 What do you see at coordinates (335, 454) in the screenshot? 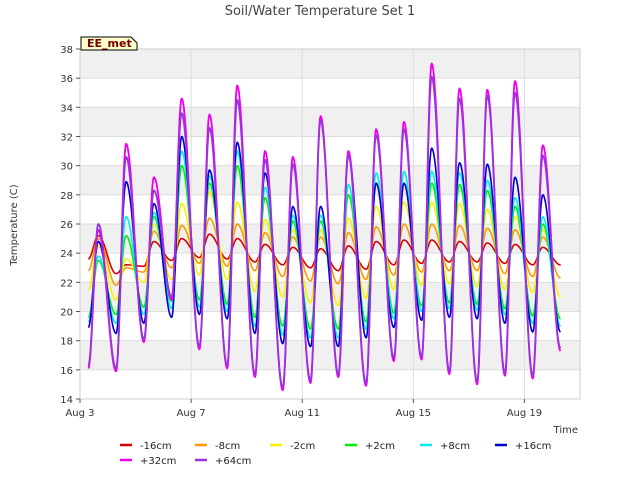
I see `legend: -16cm -8cm -2cm +2cm +8cm +16cm +32cm +64cm` at bounding box center [335, 454].